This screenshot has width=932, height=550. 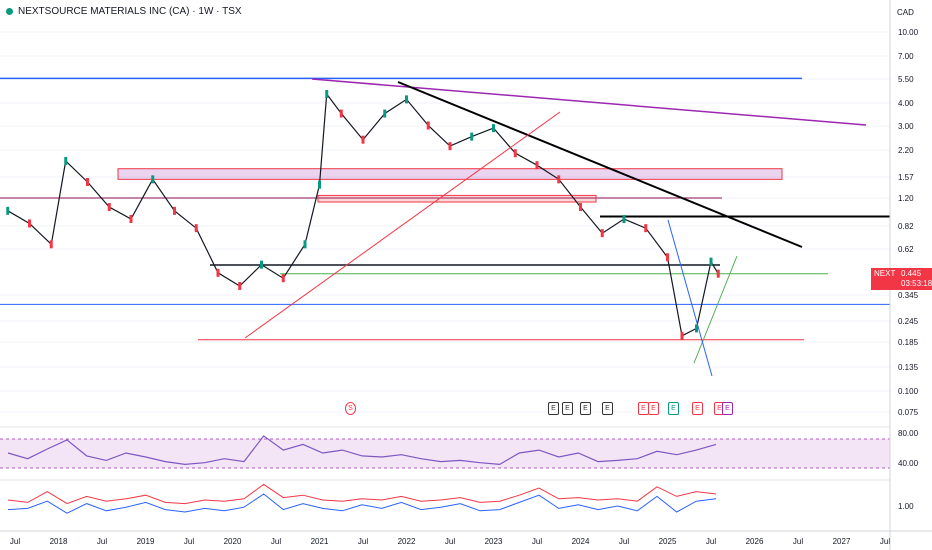 What do you see at coordinates (589, 102) in the screenshot?
I see `long-term-resistance-trendline` at bounding box center [589, 102].